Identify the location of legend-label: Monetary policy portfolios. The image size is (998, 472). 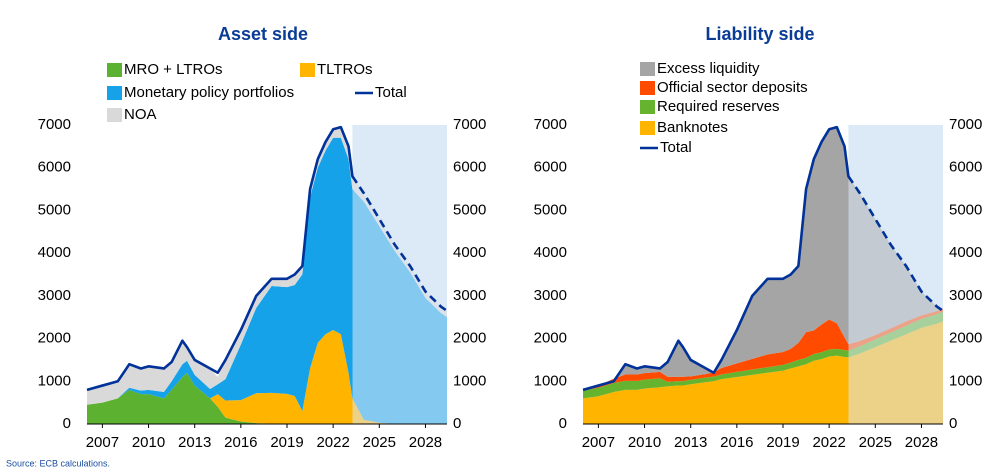
(209, 92).